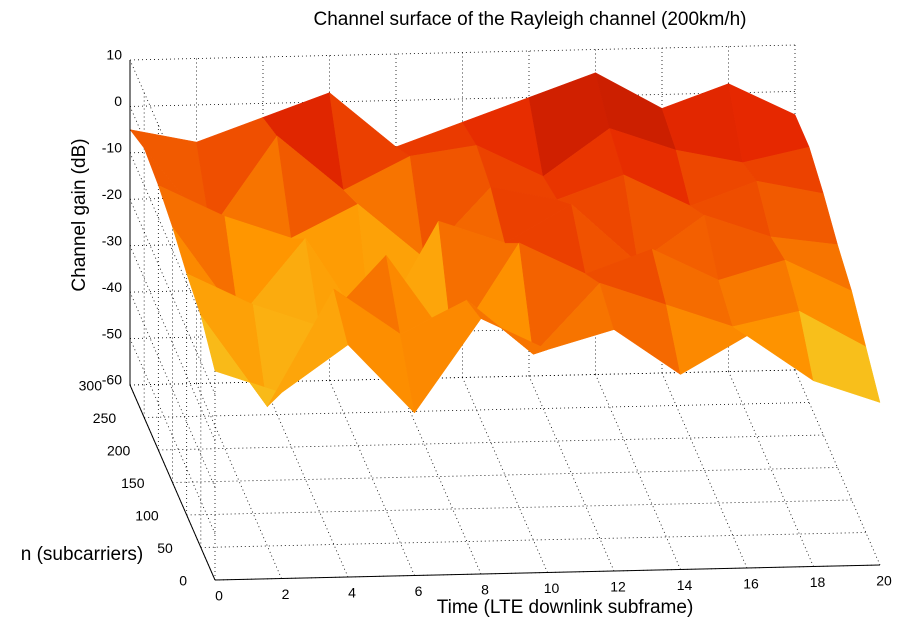 This screenshot has width=909, height=625. Describe the element at coordinates (112, 194) in the screenshot. I see `z-tick-label: -20` at that location.